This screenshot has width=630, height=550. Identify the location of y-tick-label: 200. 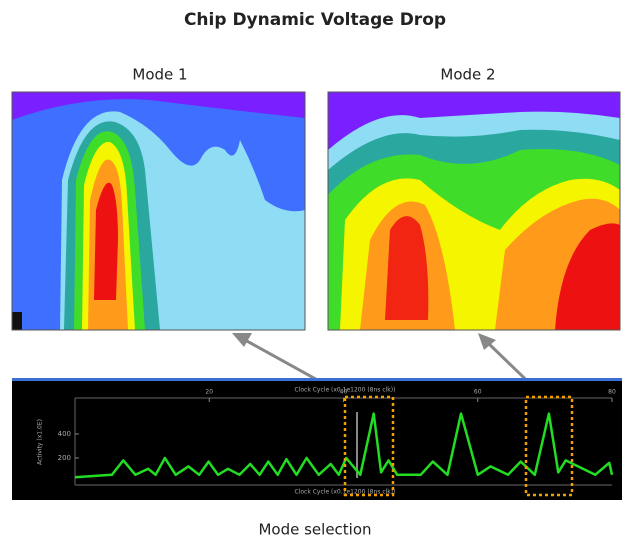
(64, 458).